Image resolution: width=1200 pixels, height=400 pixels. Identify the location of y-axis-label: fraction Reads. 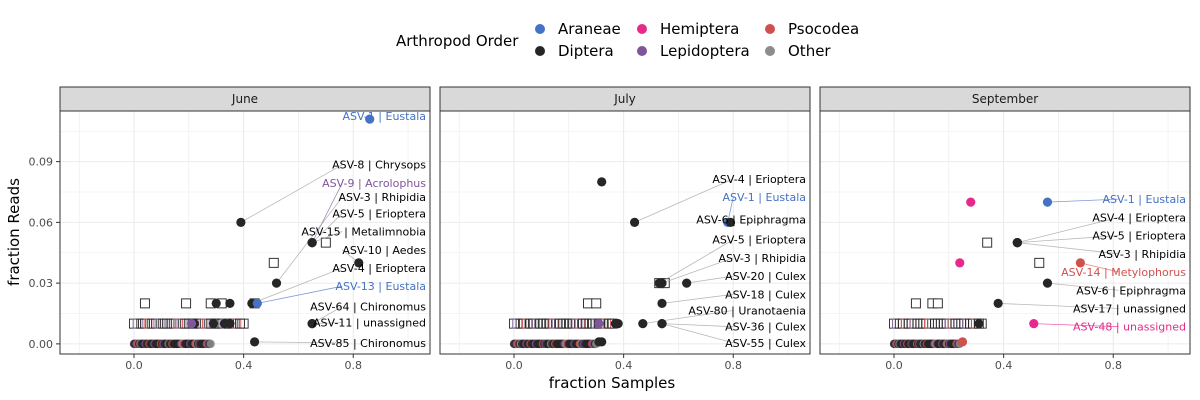
(14, 232).